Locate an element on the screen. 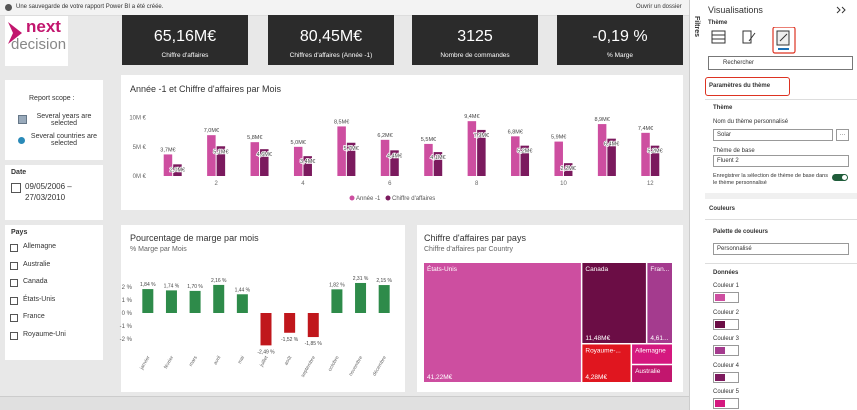 This screenshot has height=410, width=857. dropdown: Personnalisé is located at coordinates (781, 249).